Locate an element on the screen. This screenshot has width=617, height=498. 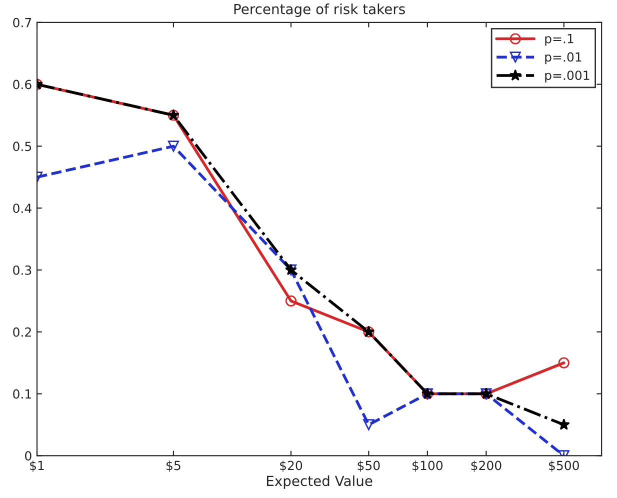
y-tick-label: 0.5 is located at coordinates (22, 147).